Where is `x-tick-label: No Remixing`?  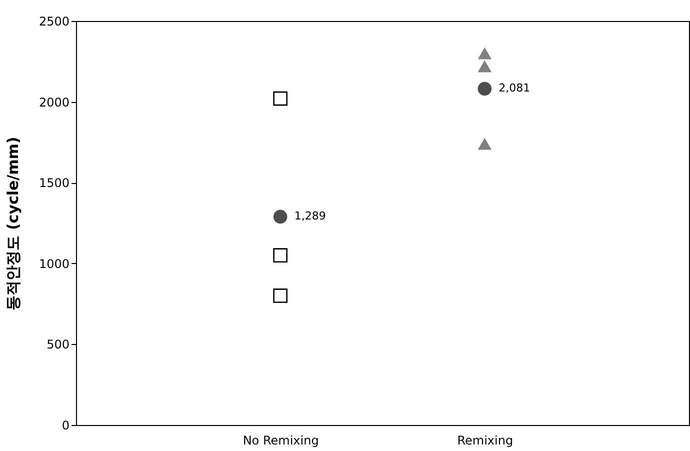 x-tick-label: No Remixing is located at coordinates (280, 441).